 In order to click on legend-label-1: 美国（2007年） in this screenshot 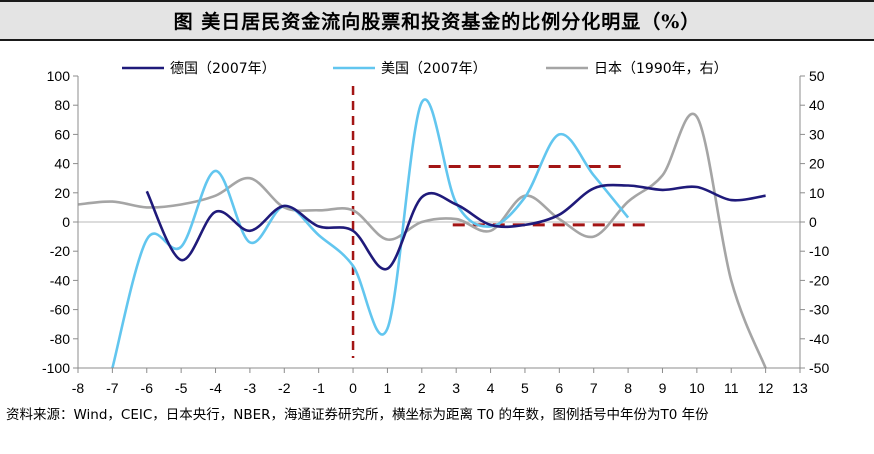, I will do `click(434, 69)`.